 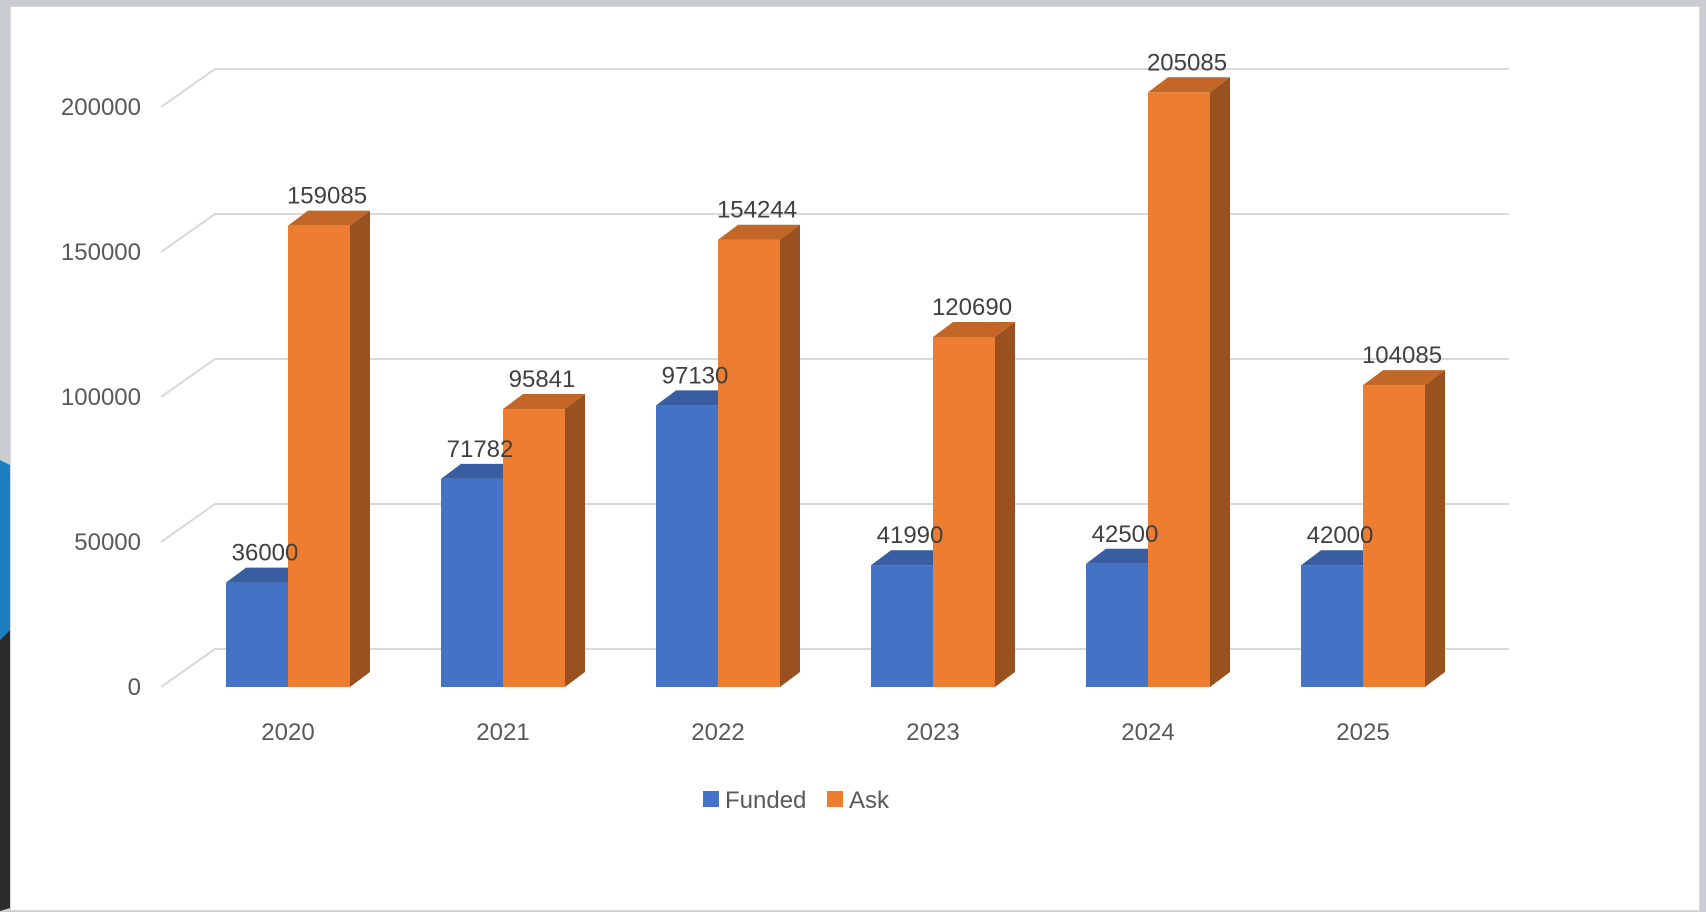 I want to click on bar-top-ask-2020, so click(x=329, y=218).